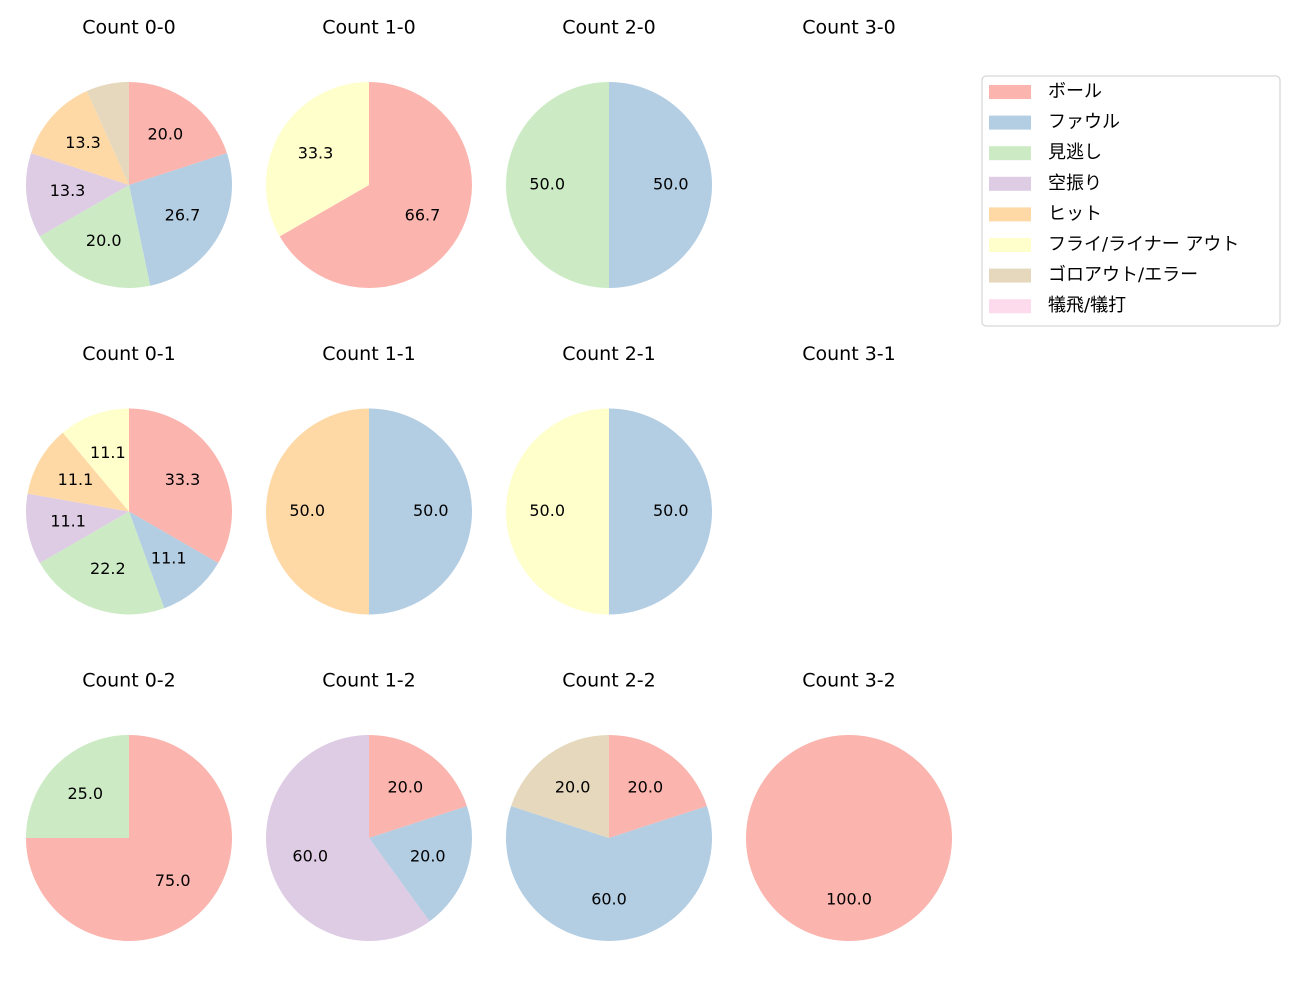 The image size is (1300, 1004). I want to click on legend-label: フライ/ライナー アウト, so click(1143, 244).